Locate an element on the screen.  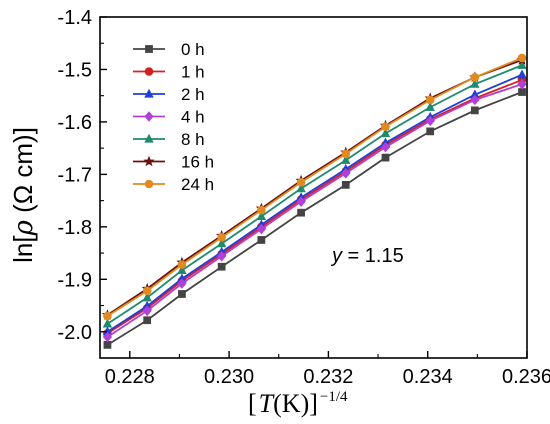
legend-label: 16 h is located at coordinates (197, 162).